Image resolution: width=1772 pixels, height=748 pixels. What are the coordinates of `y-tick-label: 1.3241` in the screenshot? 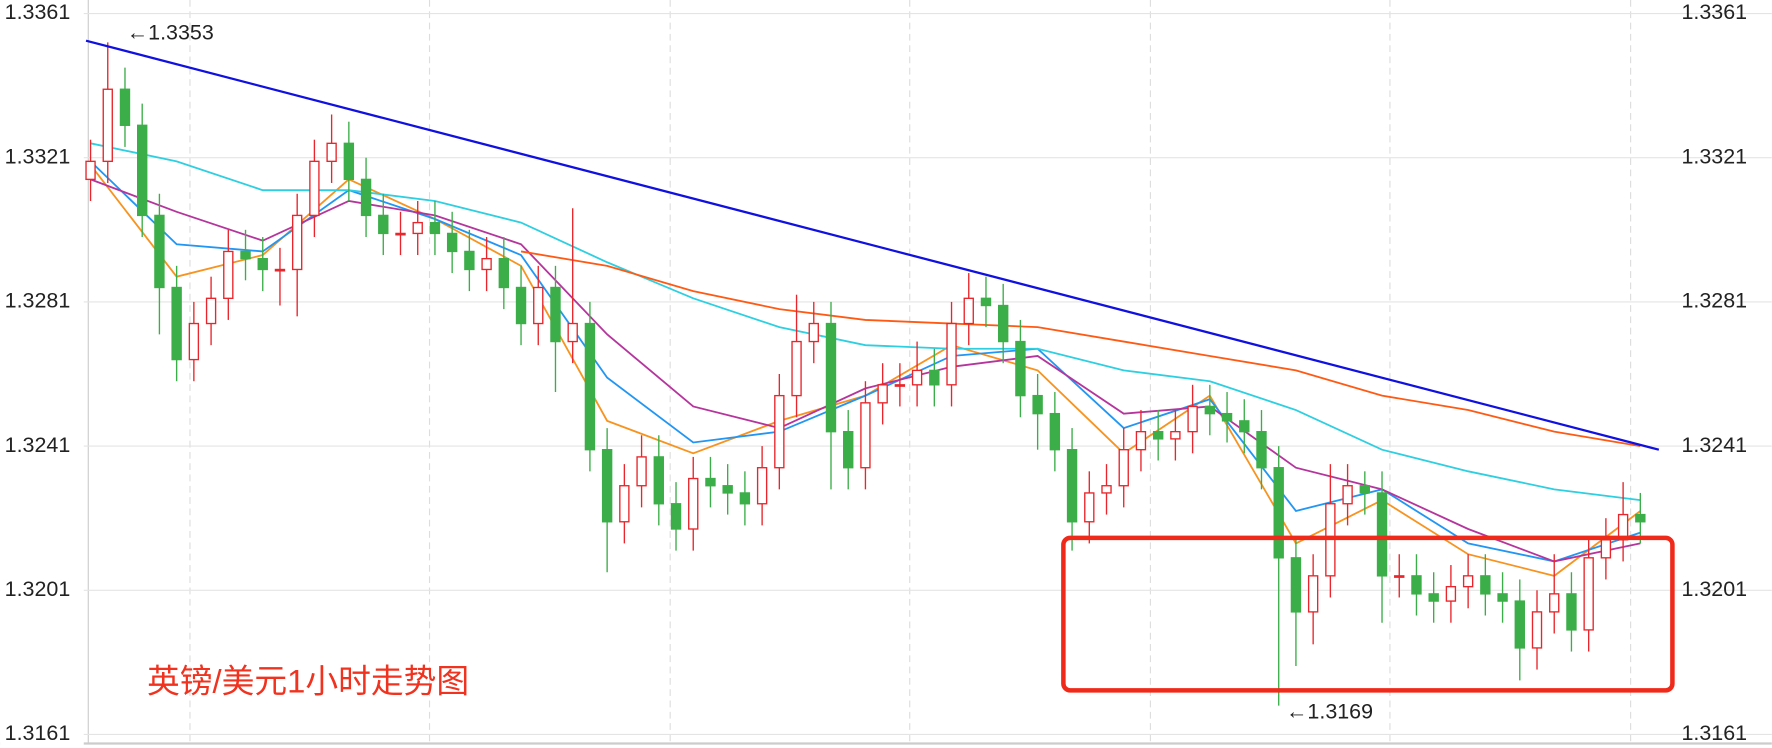 It's located at (38, 445).